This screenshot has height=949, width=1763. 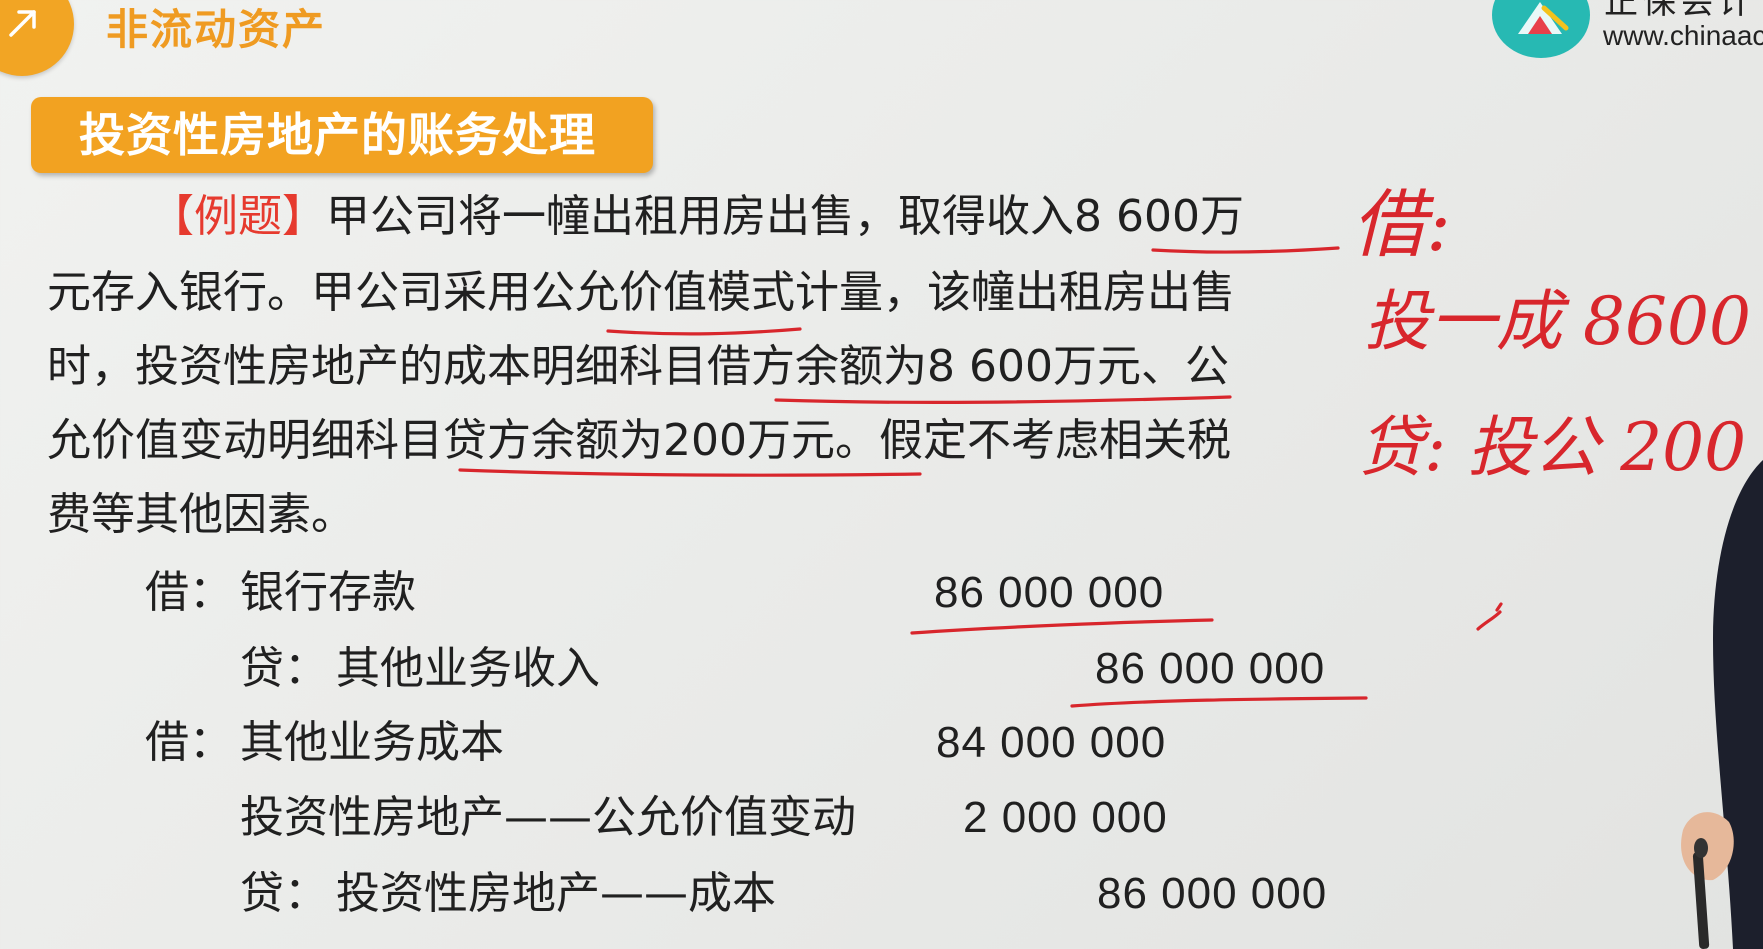 I want to click on section-tab: 投资性房地产的账务处理, so click(x=342, y=135).